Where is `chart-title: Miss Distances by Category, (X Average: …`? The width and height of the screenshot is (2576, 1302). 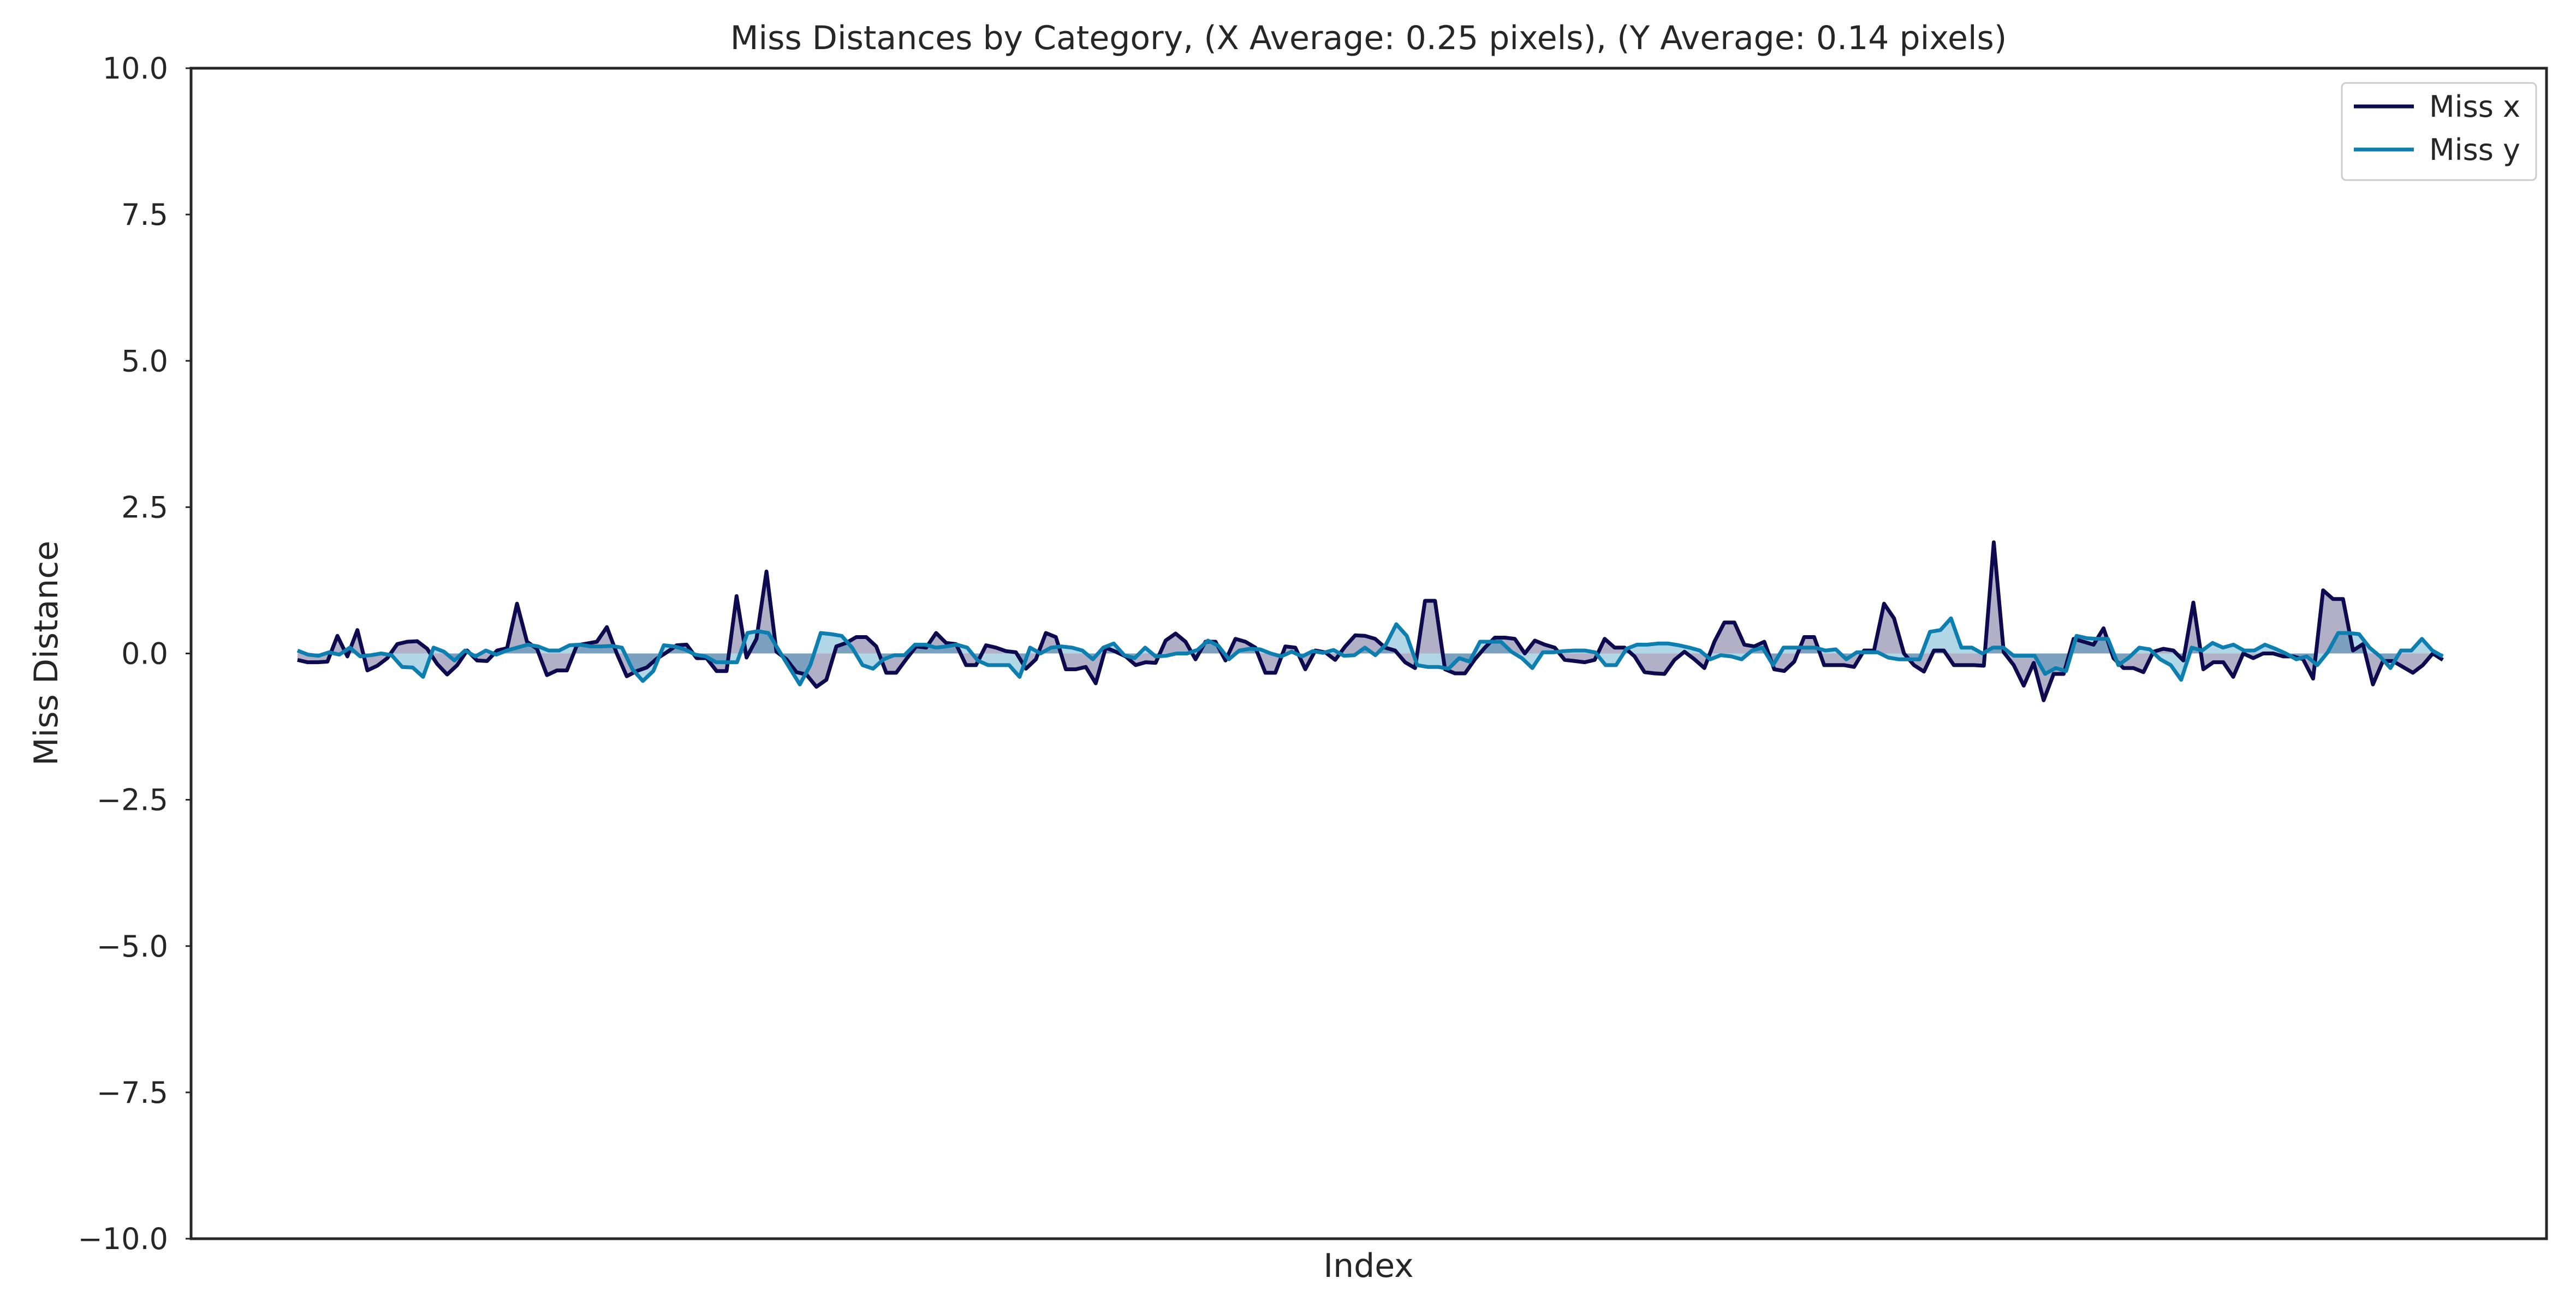 chart-title: Miss Distances by Category, (X Average: … is located at coordinates (1368, 38).